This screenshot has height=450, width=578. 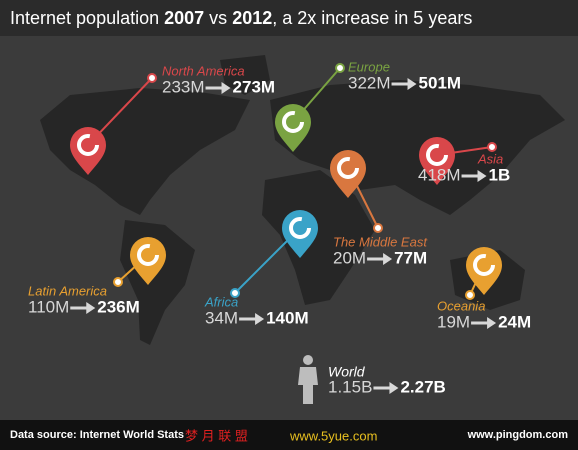 What do you see at coordinates (422, 386) in the screenshot?
I see `to-value: 2.27B` at bounding box center [422, 386].